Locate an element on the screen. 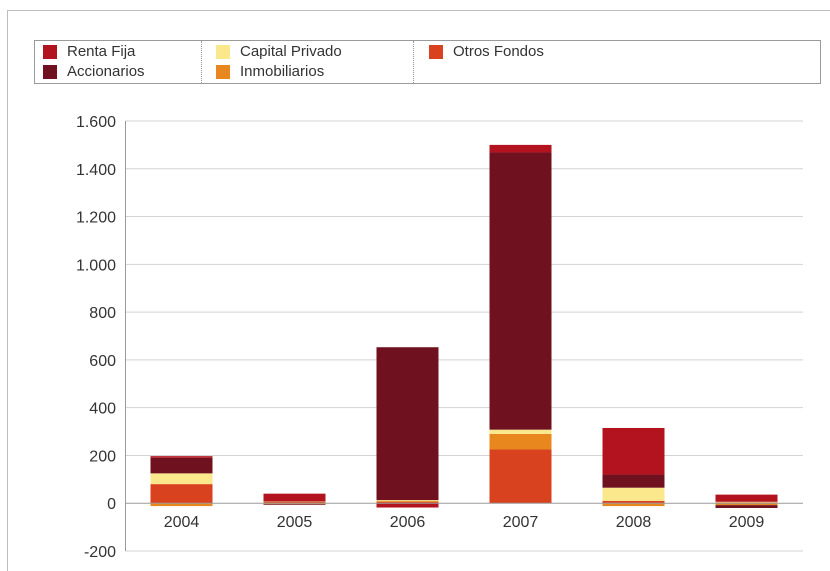  legend-swatch-renta-fija is located at coordinates (50, 52).